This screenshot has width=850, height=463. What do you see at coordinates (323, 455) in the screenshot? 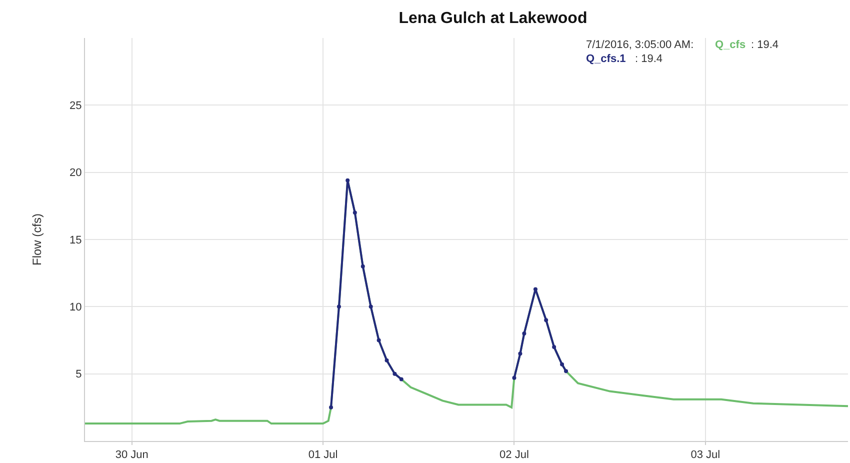
I see `x-tick-label: 01 Jul` at bounding box center [323, 455].